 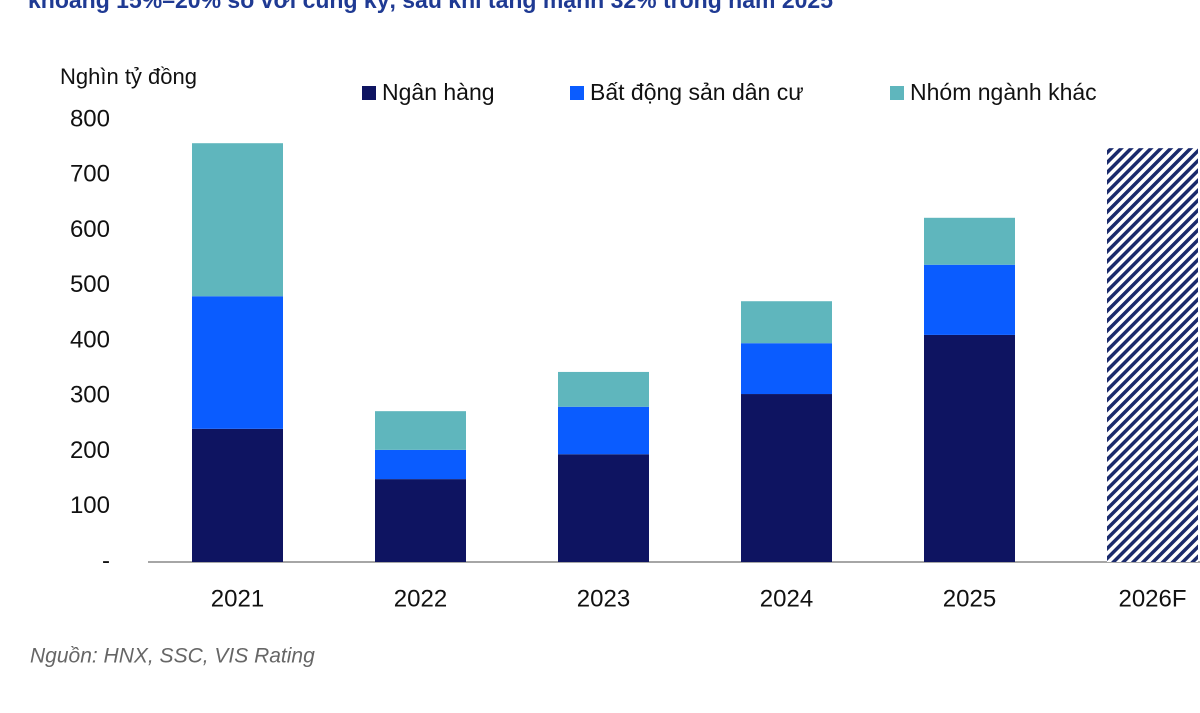 I want to click on x-tick-label: 2024, so click(x=786, y=598).